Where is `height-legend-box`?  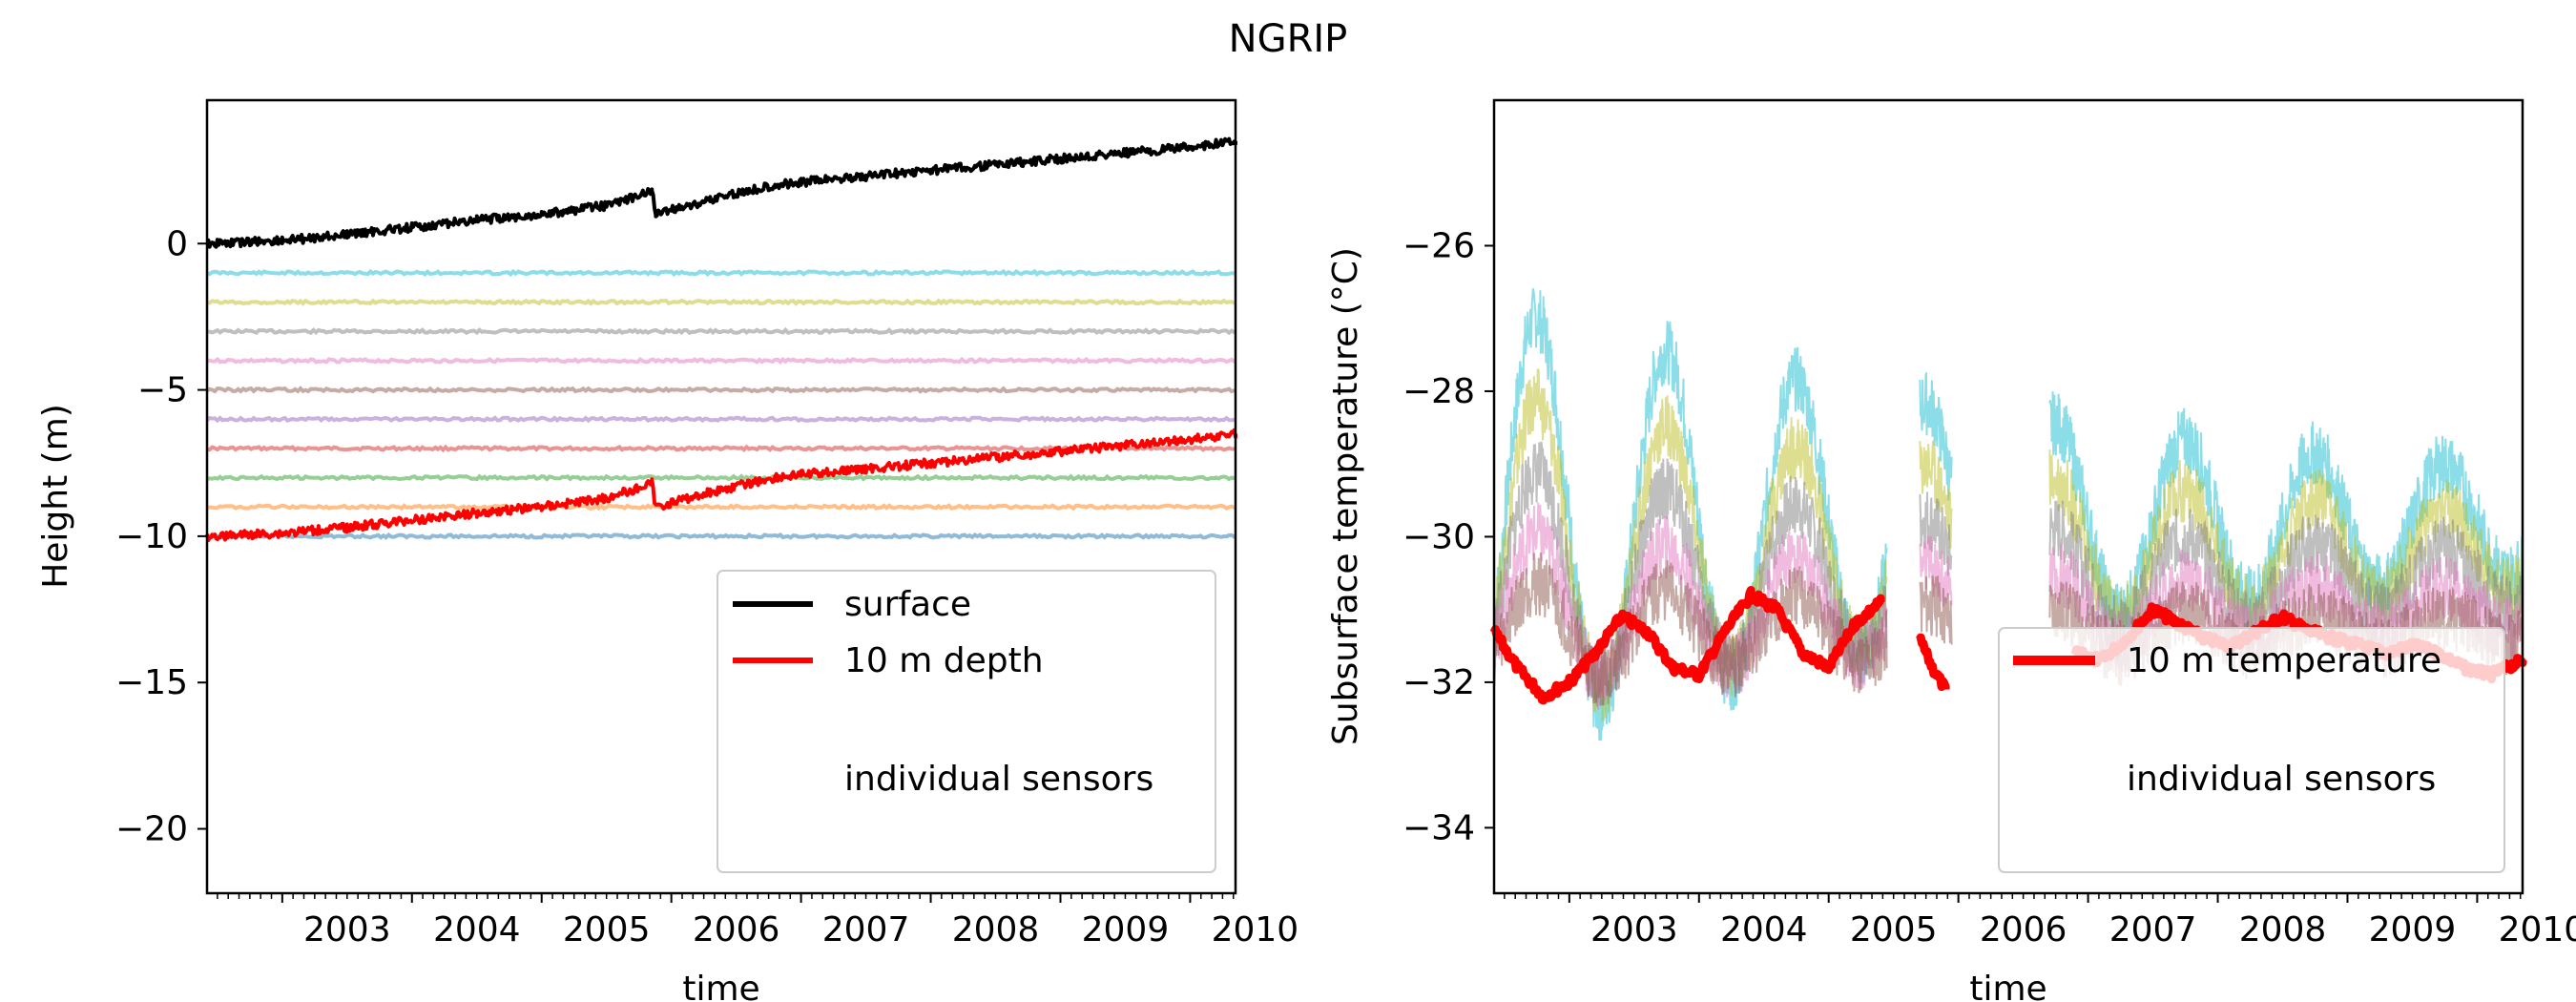
height-legend-box is located at coordinates (966, 721).